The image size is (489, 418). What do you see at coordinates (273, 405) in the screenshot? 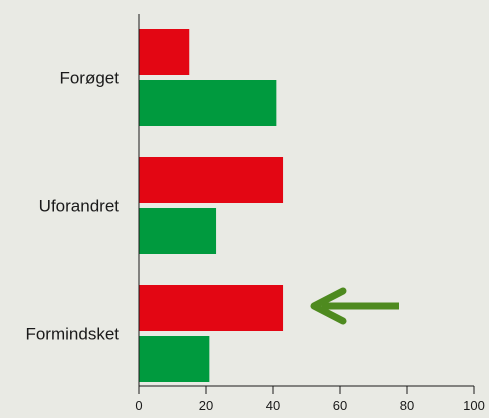
I see `x-tick-label-40: 40` at bounding box center [273, 405].